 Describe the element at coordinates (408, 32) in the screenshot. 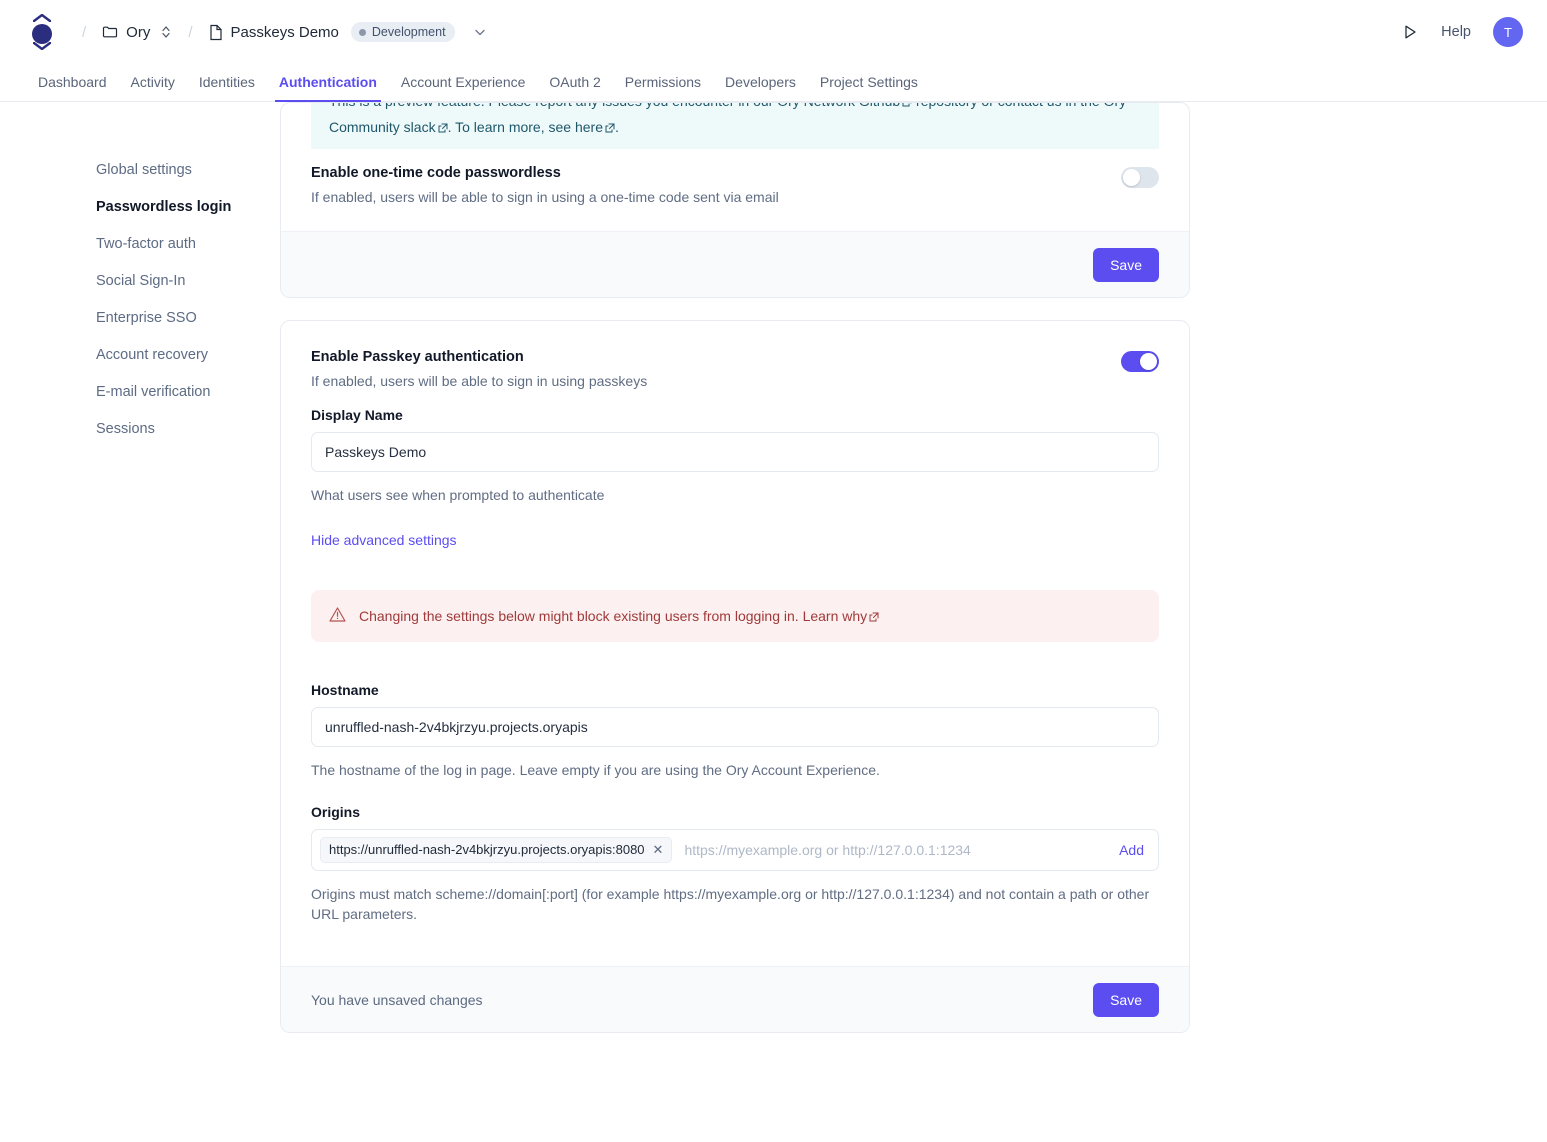

I see `environment-label: Development` at that location.